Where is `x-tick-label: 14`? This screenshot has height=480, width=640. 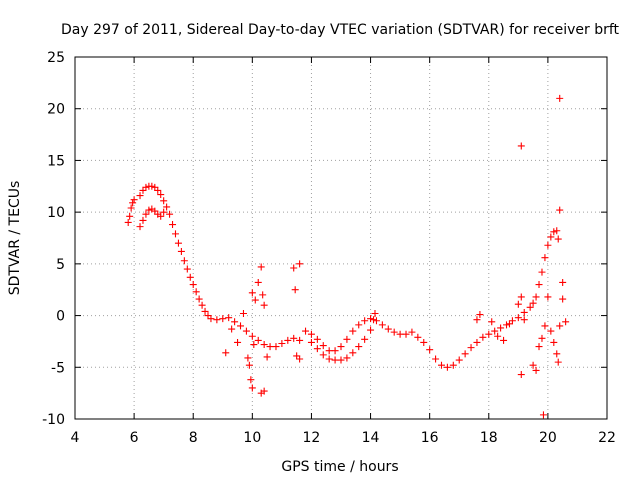
x-tick-label: 14 is located at coordinates (371, 438).